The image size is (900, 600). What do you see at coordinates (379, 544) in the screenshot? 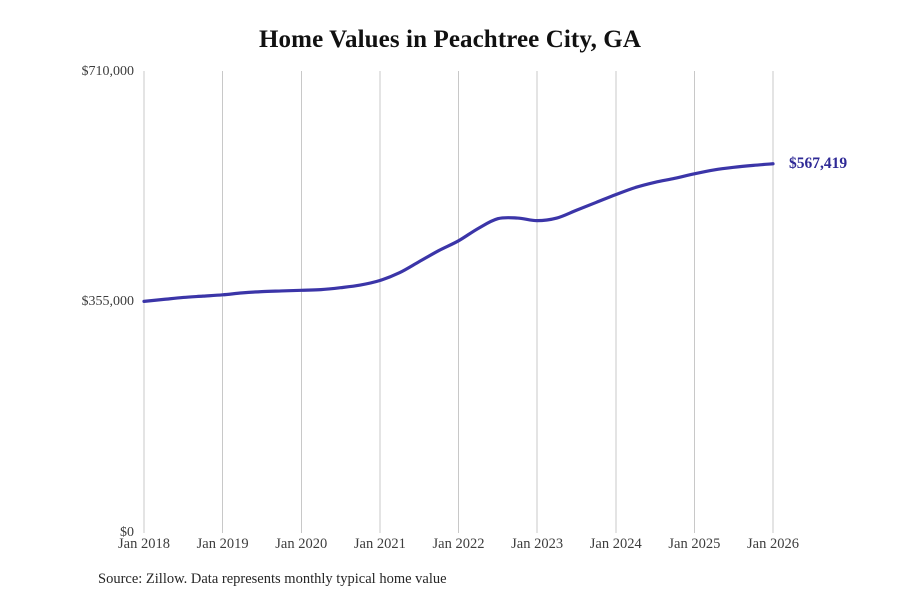
I see `x-axis-tick-label: Jan 2021` at bounding box center [379, 544].